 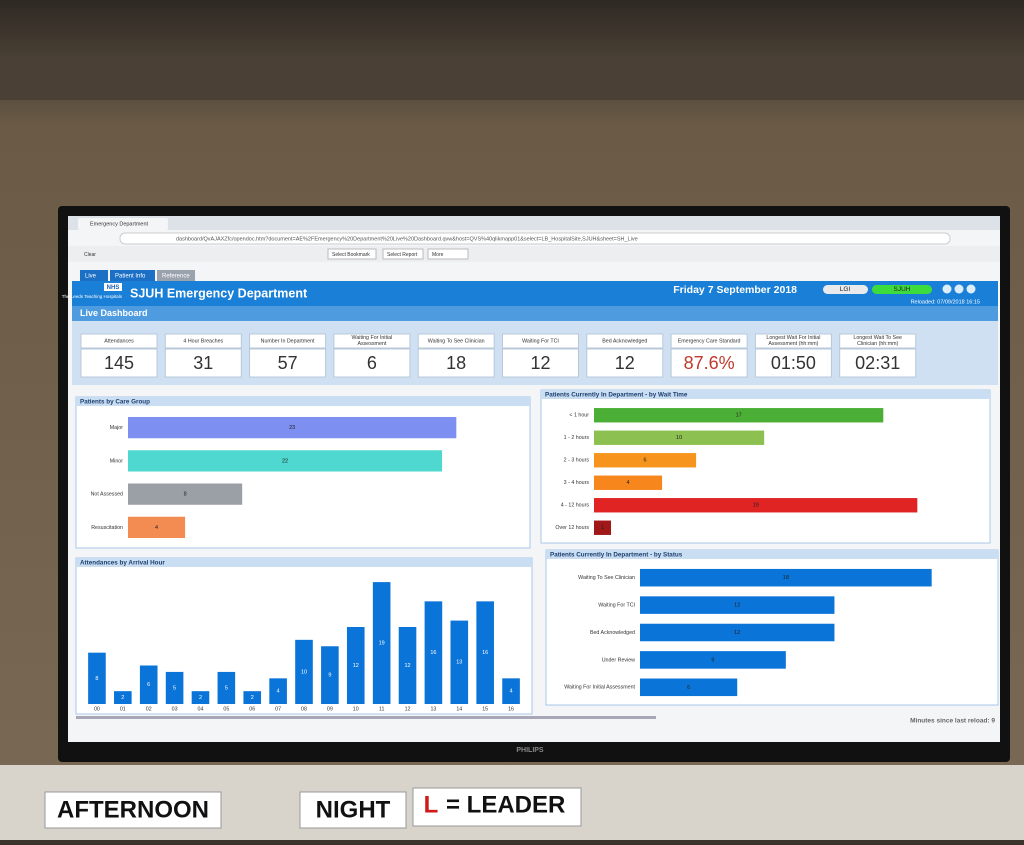 I want to click on value-label: 18, so click(x=786, y=578).